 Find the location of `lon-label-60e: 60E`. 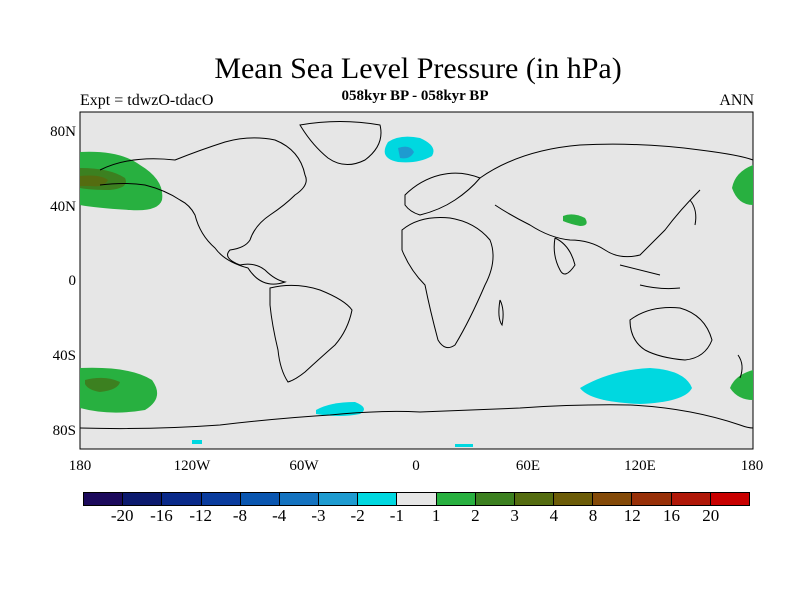

lon-label-60e: 60E is located at coordinates (528, 466).